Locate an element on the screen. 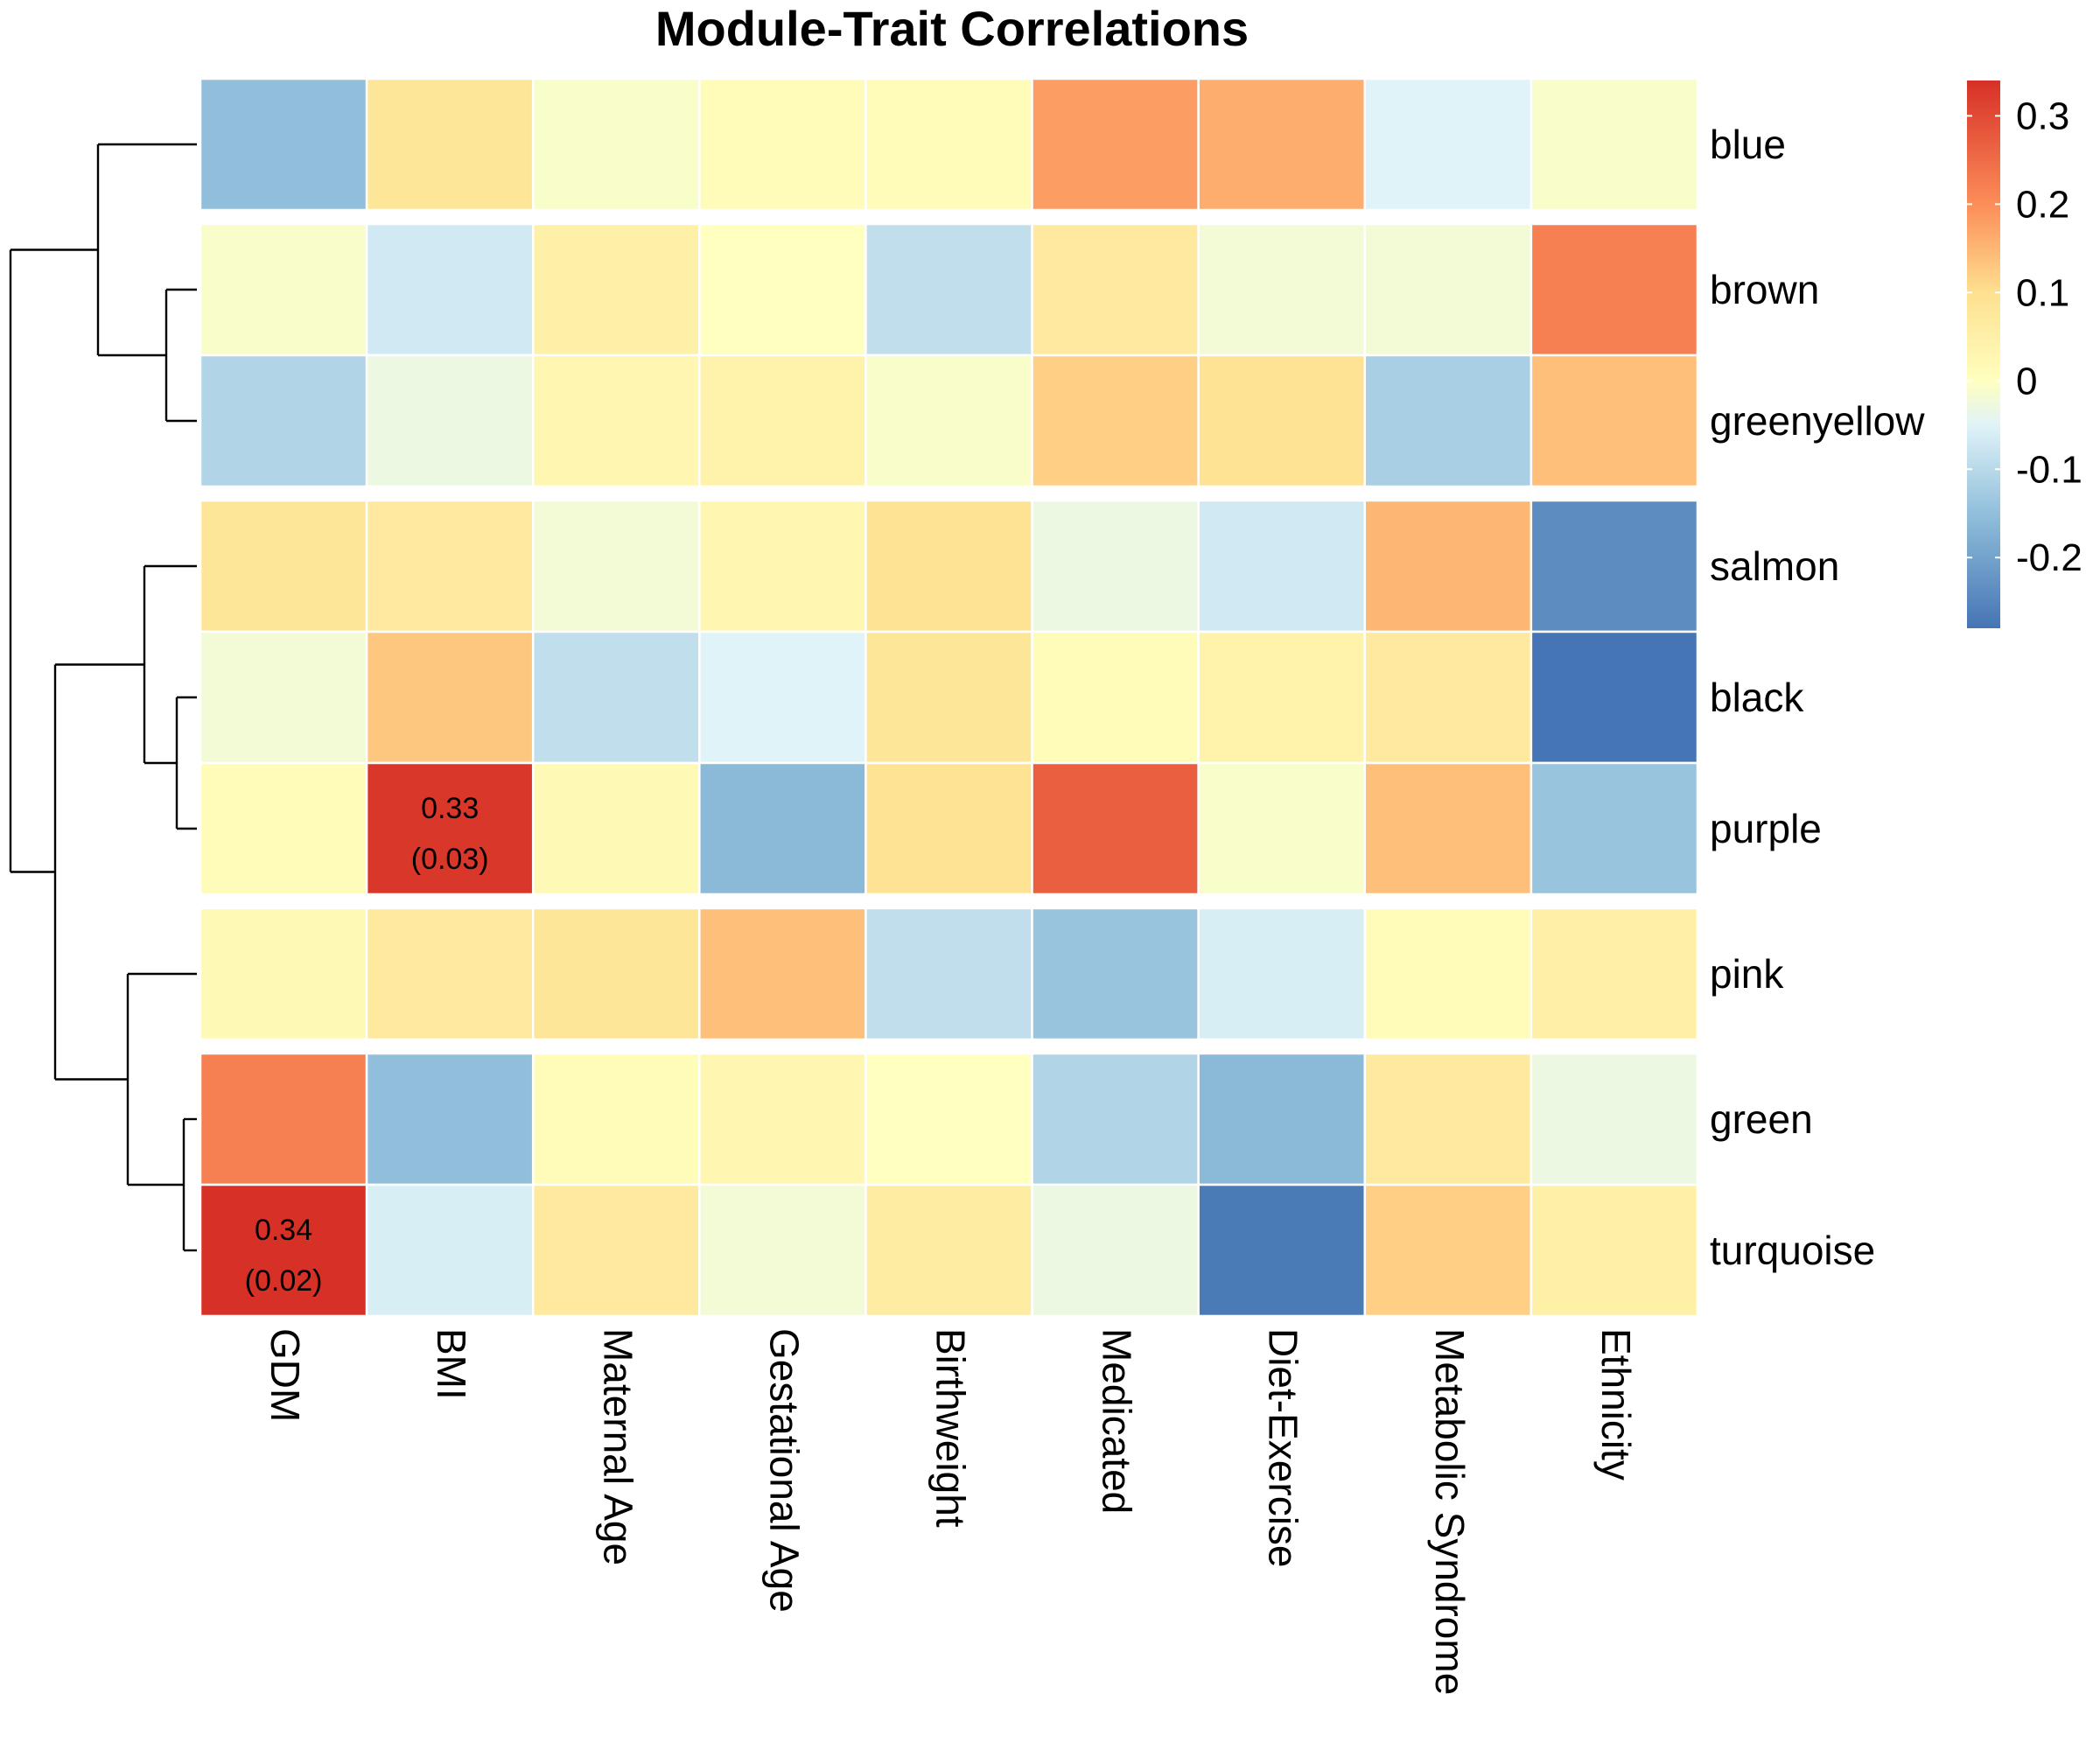 Image resolution: width=2100 pixels, height=1750 pixels. row-label: purple is located at coordinates (1766, 828).